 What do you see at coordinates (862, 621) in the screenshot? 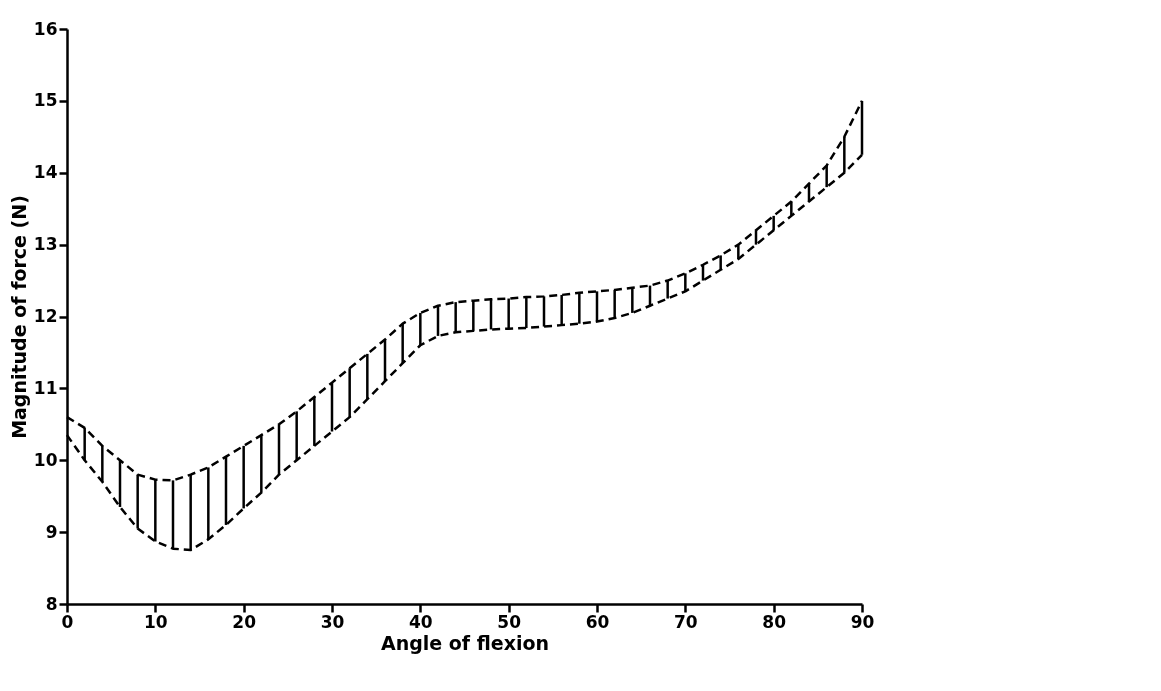
I see `x-tick-label: 90` at bounding box center [862, 621].